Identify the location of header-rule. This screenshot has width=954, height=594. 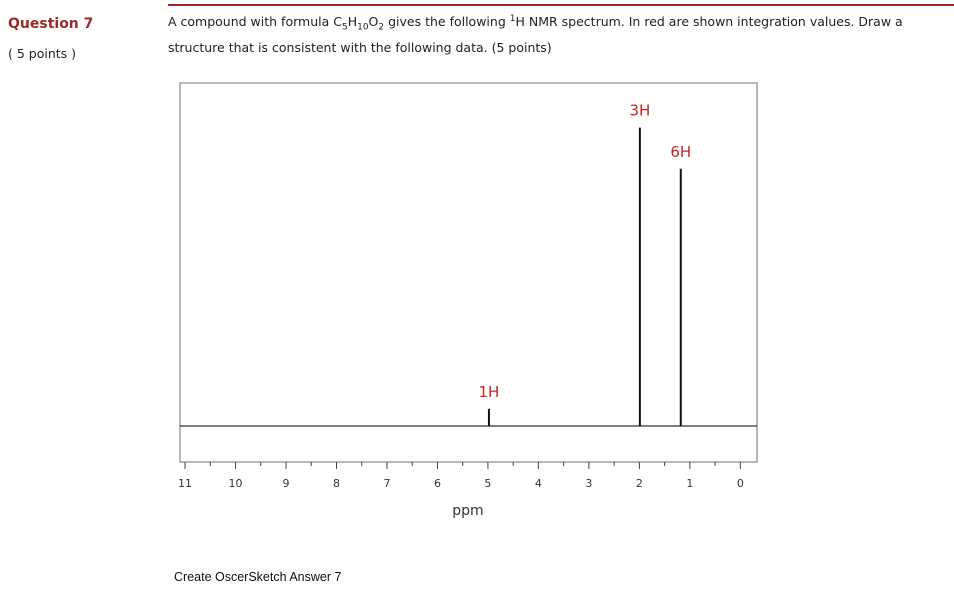
(561, 5).